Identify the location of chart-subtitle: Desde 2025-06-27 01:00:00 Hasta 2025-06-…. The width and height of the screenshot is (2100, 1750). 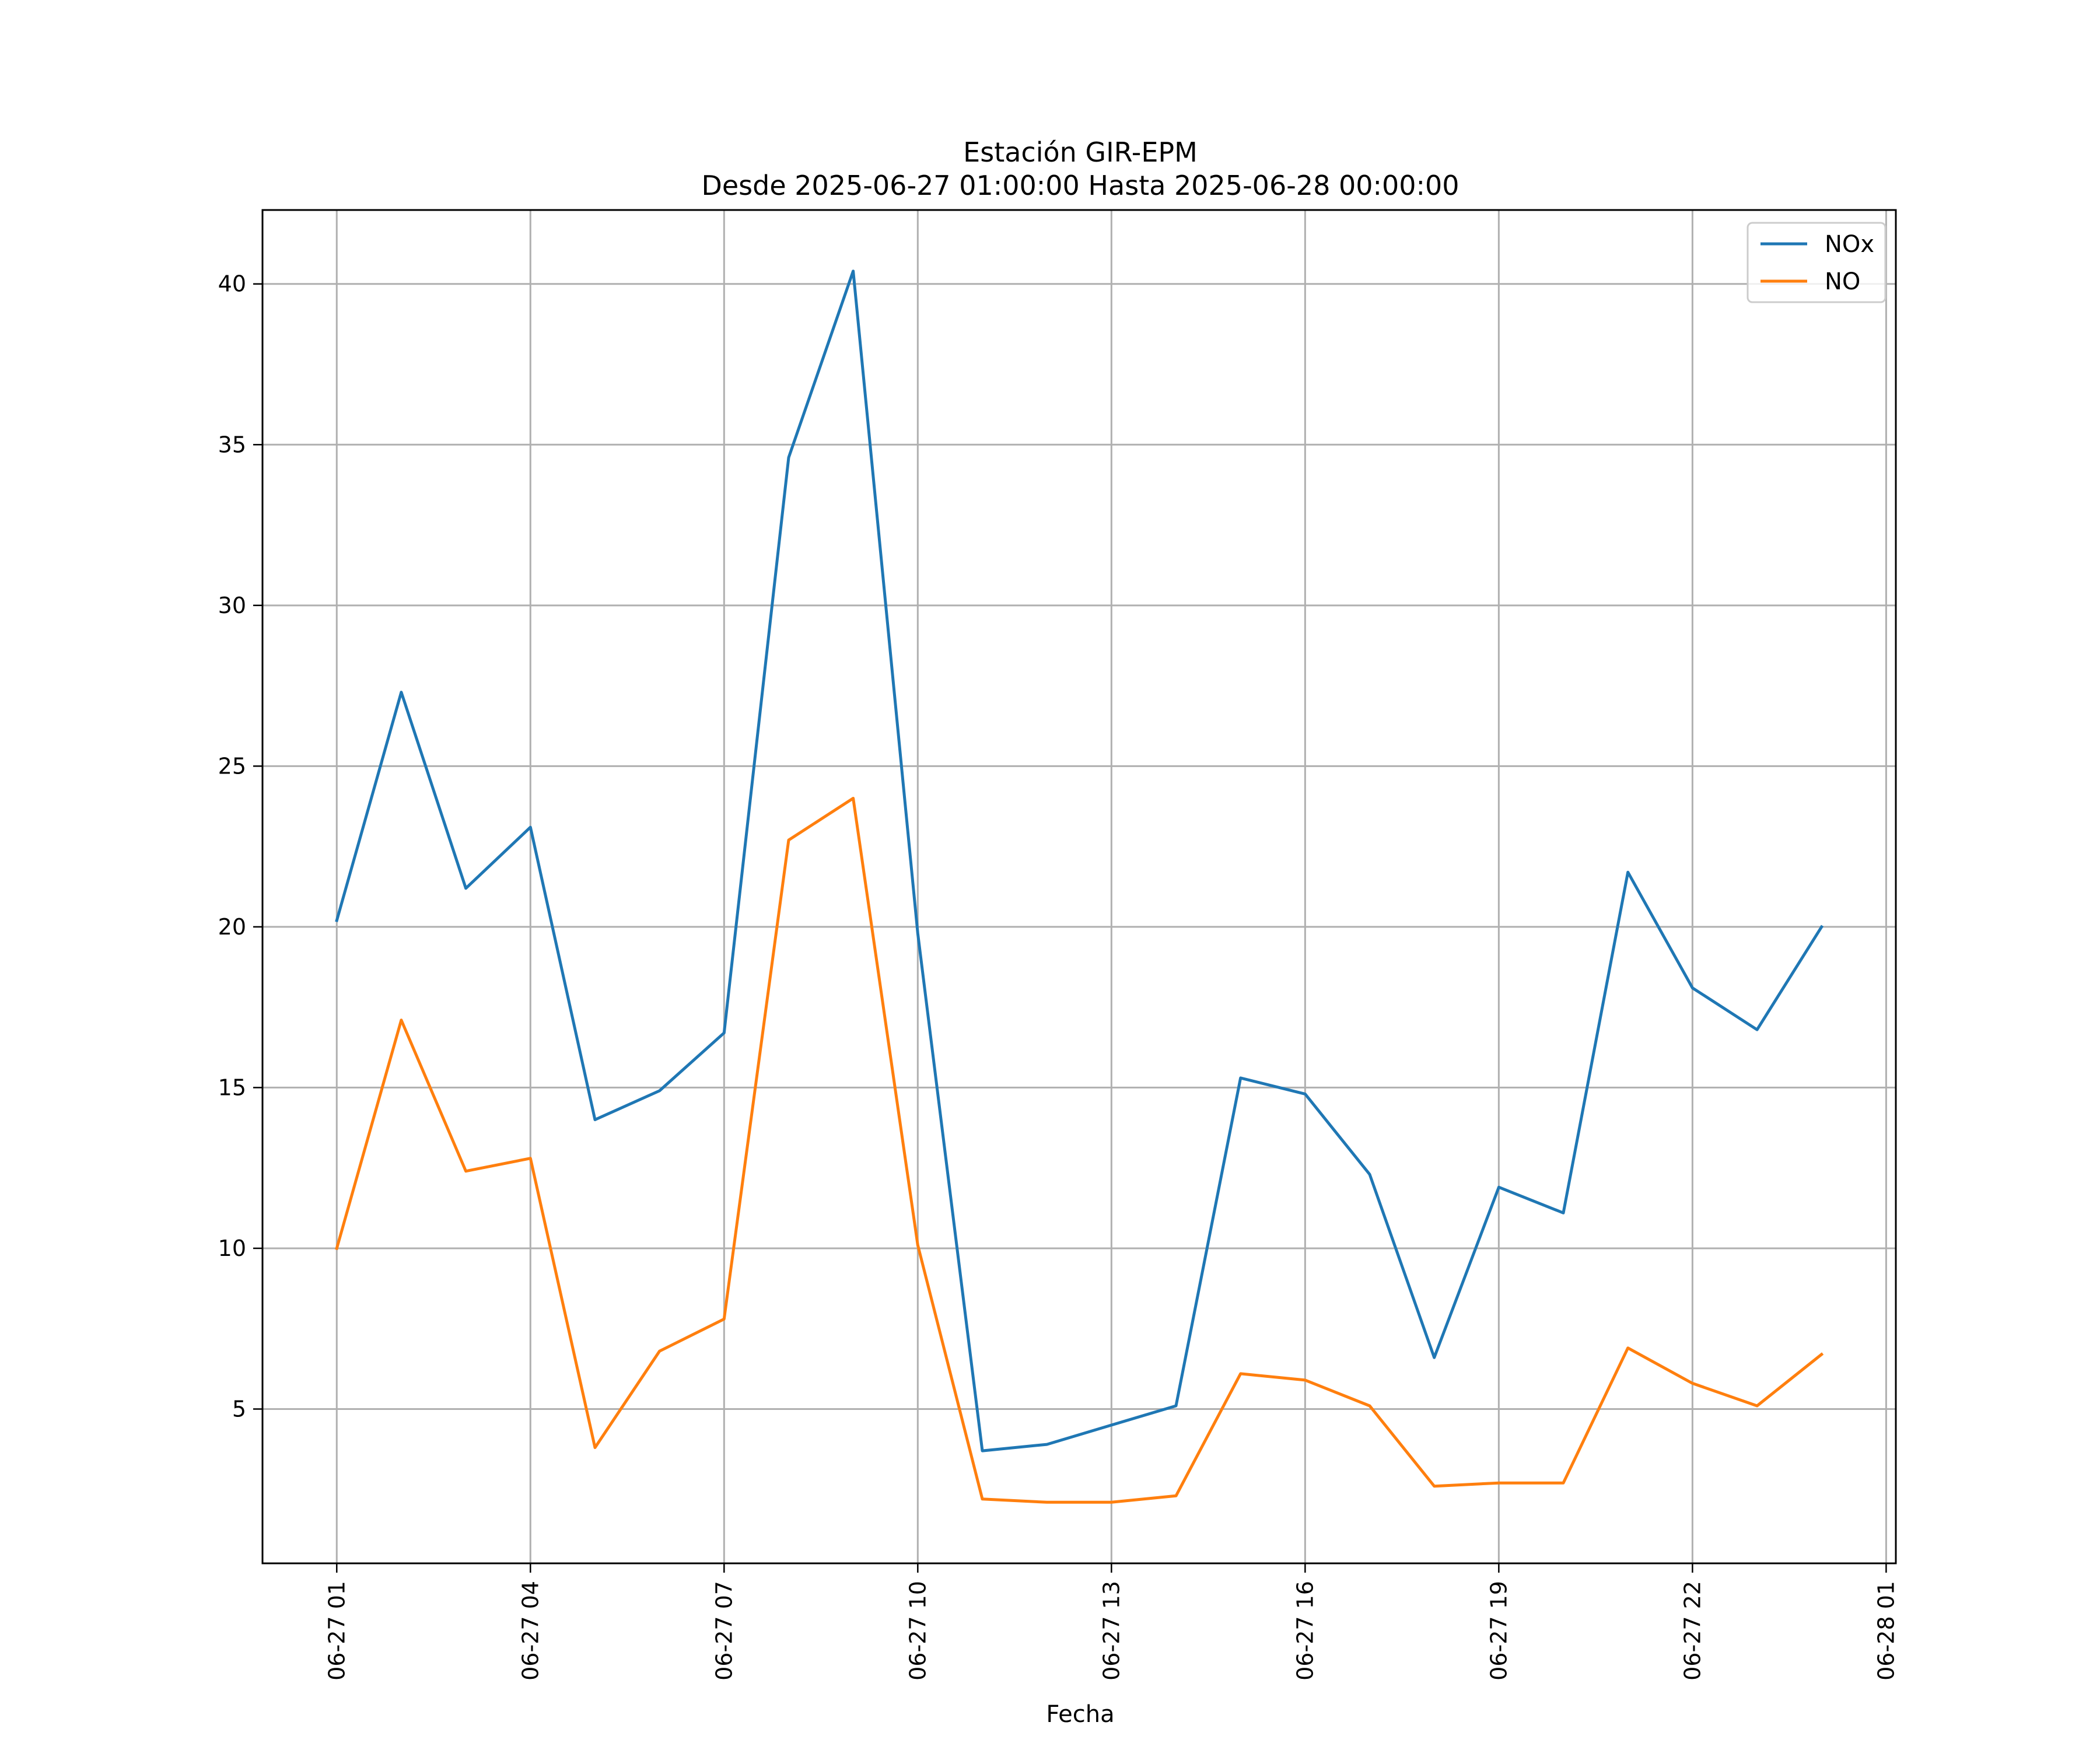
(1080, 185).